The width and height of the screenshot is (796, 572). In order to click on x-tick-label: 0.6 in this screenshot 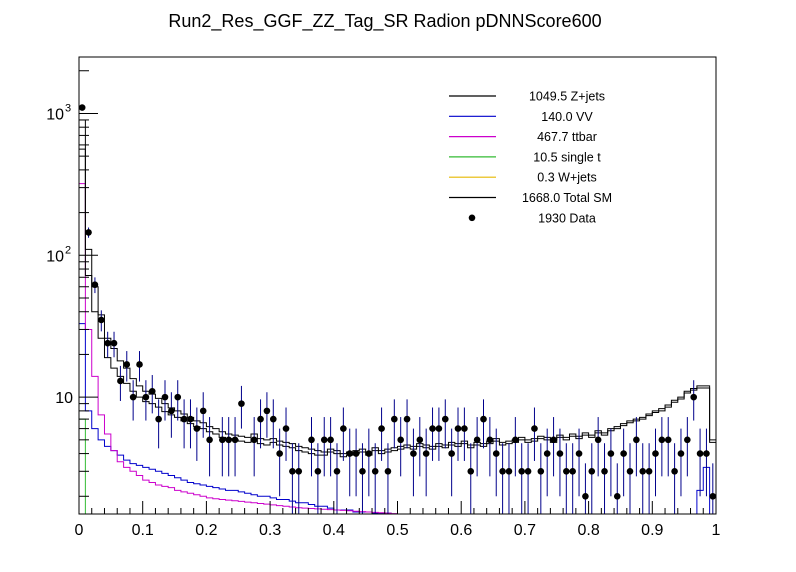, I will do `click(461, 530)`.